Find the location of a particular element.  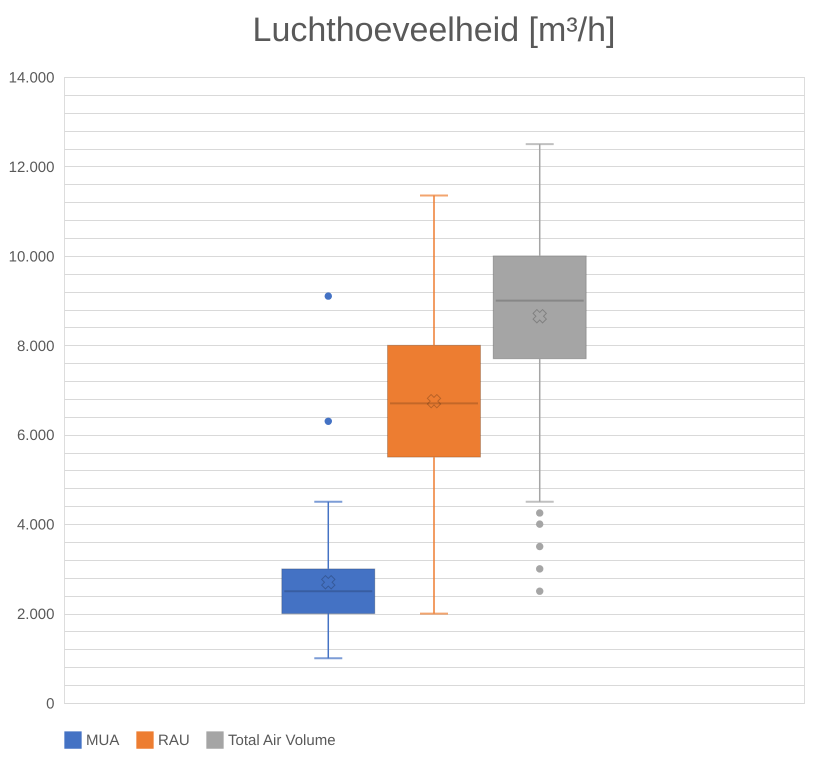

y-tick-label: 8.000 is located at coordinates (35, 346).